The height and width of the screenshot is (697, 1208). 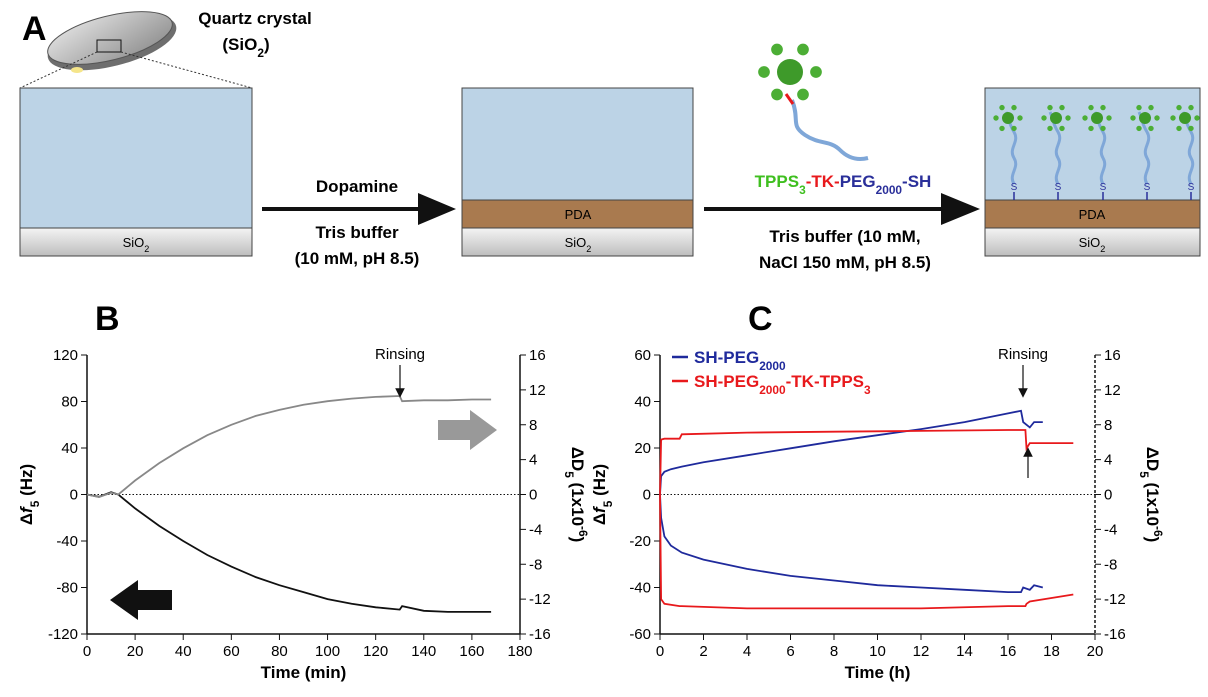 I want to click on x-tick-label: 12, so click(x=921, y=651).